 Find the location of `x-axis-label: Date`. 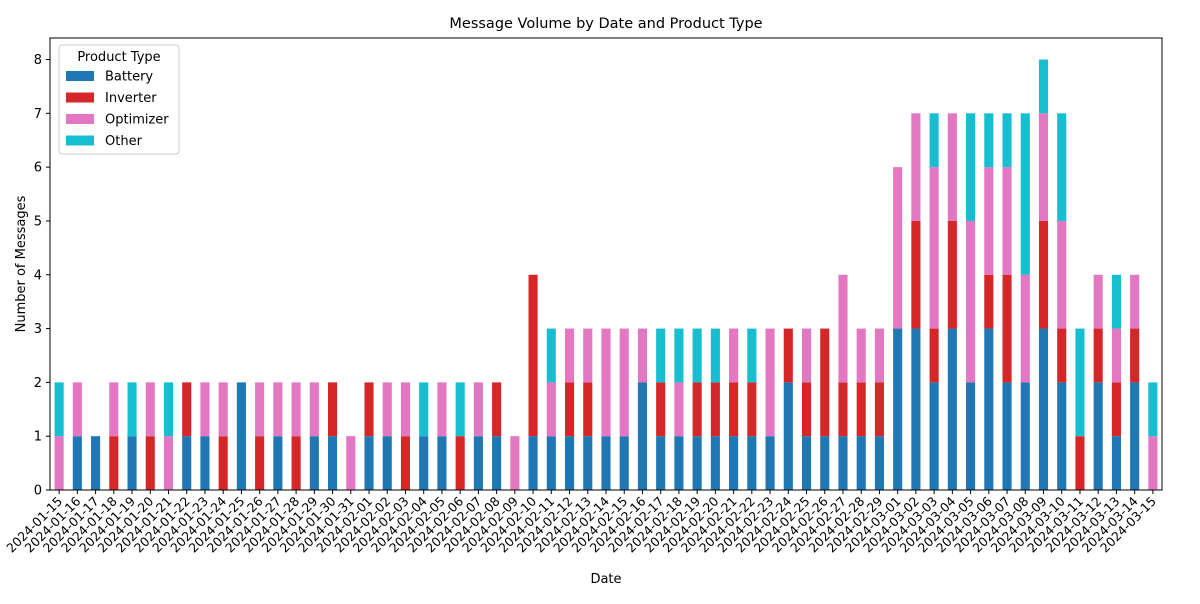

x-axis-label: Date is located at coordinates (605, 579).